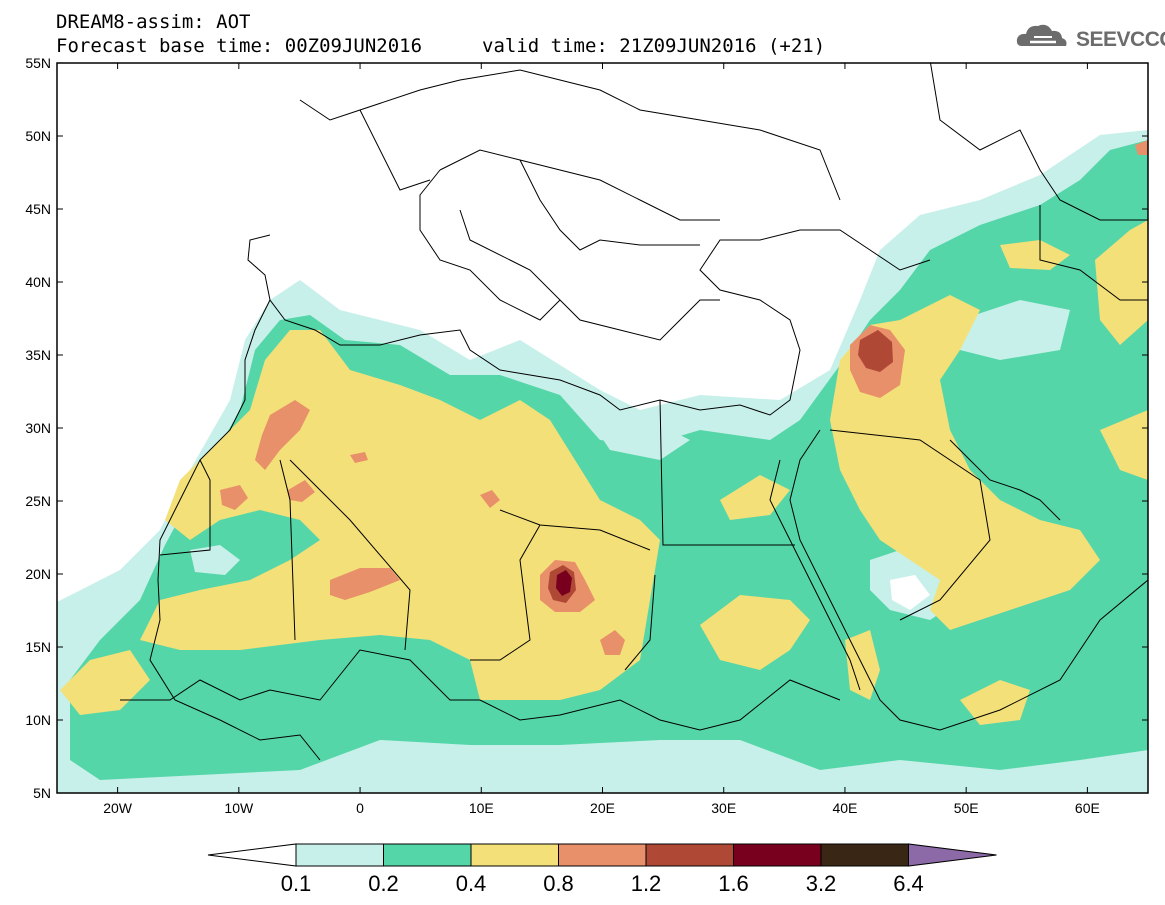  Describe the element at coordinates (564, 583) in the screenshot. I see `aot-band-1.6-3.2` at that location.